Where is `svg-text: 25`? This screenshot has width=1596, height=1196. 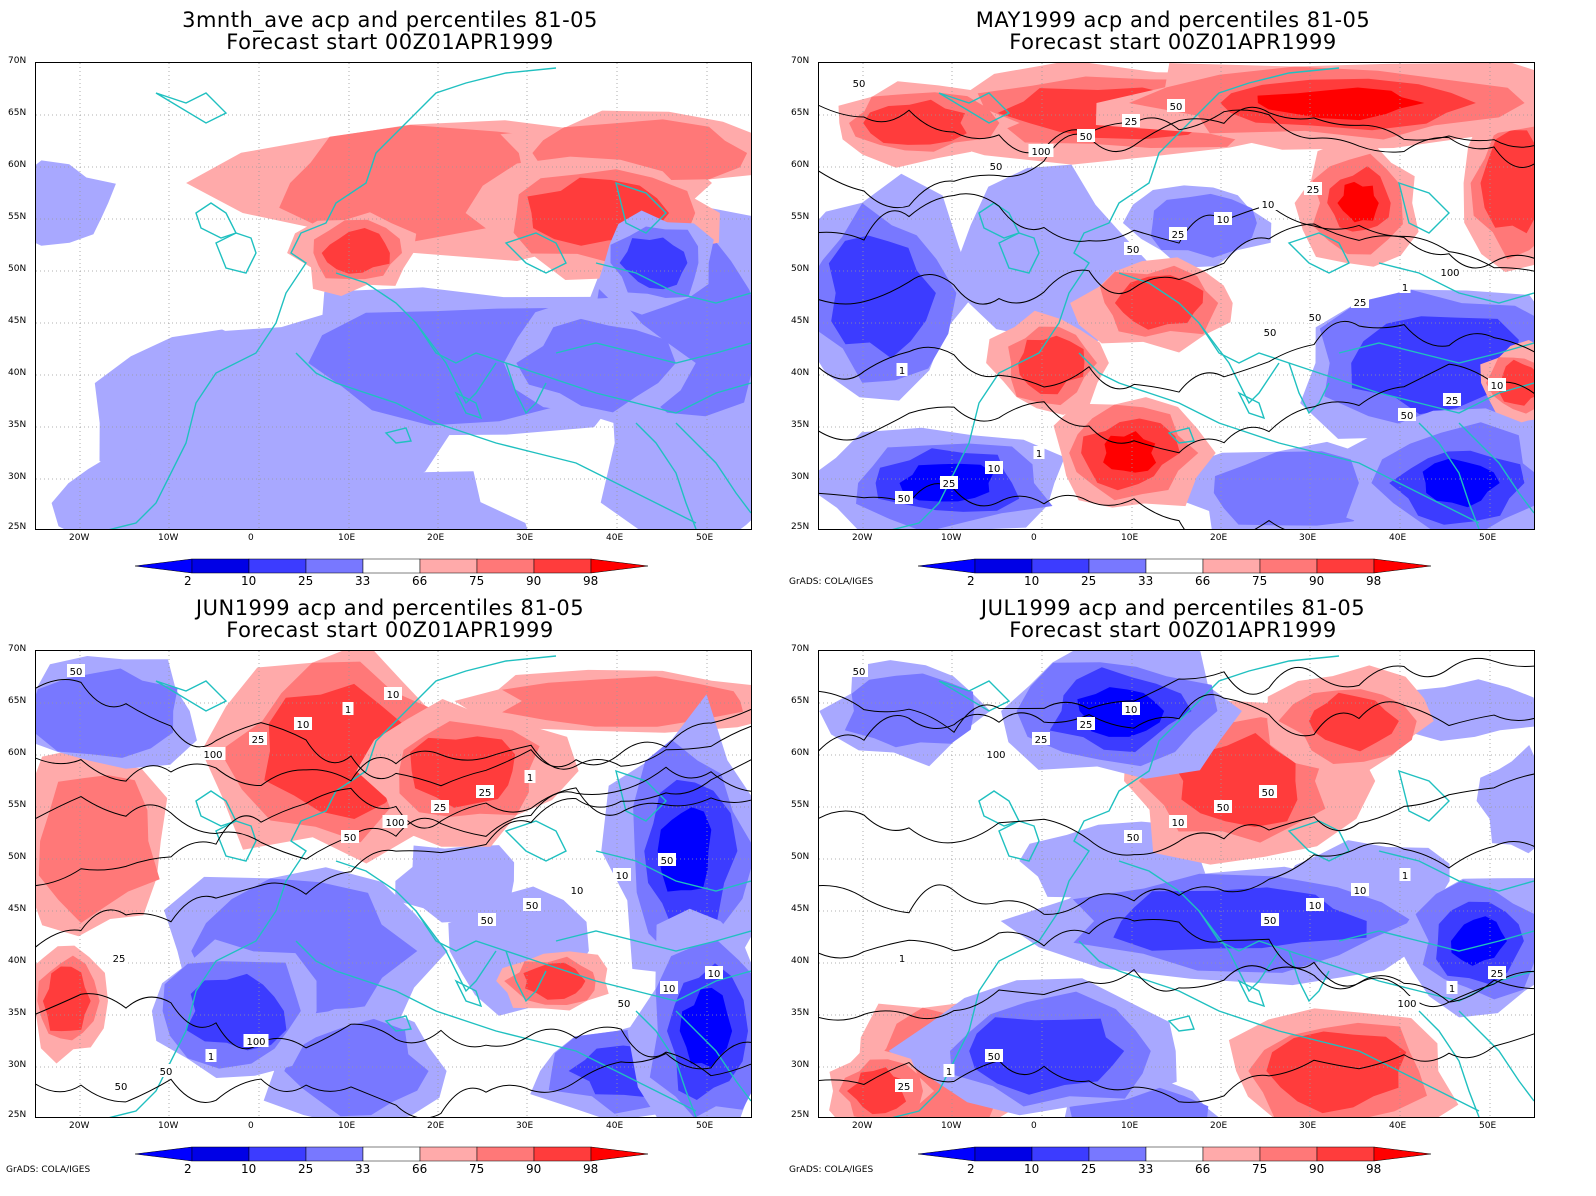 svg-text: 25 is located at coordinates (1452, 401).